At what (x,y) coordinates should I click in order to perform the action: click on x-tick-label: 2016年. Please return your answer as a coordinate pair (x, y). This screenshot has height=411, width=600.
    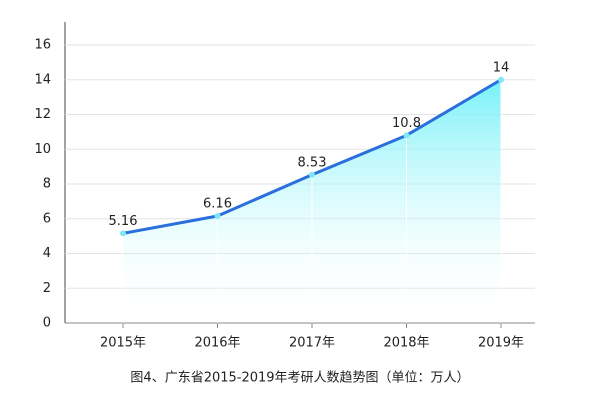
    Looking at the image, I should click on (217, 343).